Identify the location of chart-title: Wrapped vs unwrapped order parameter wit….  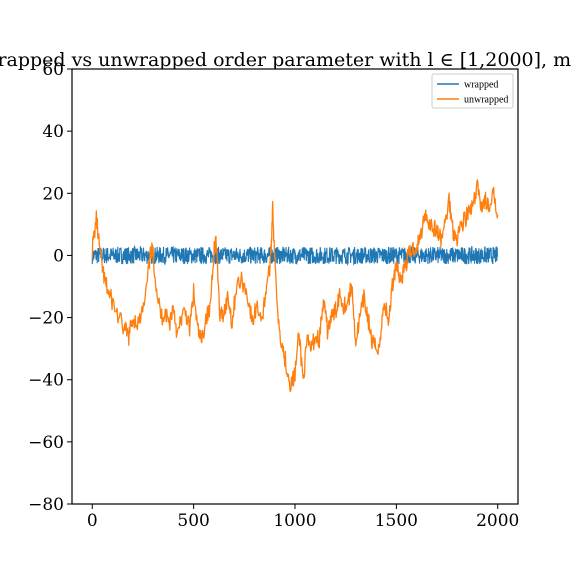
(288, 60).